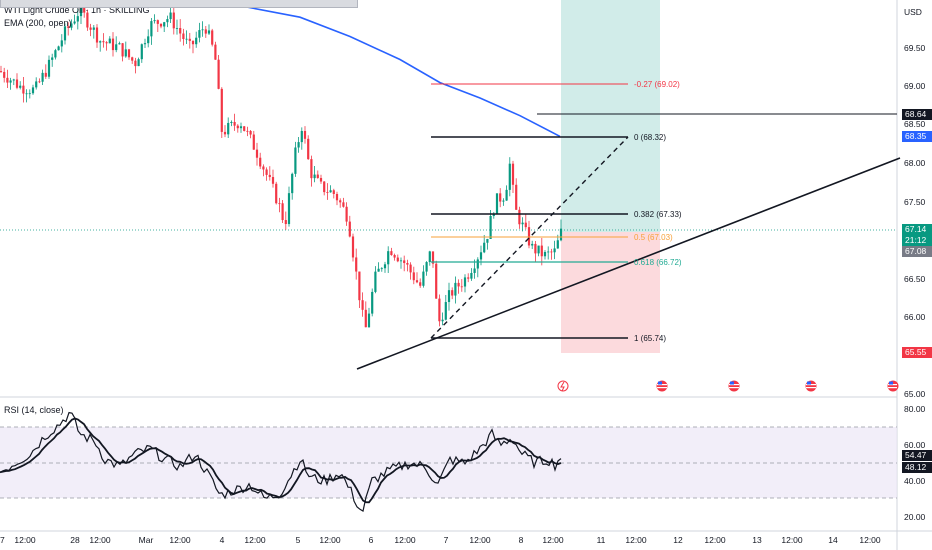 The image size is (932, 550). What do you see at coordinates (75, 540) in the screenshot?
I see `time-tick: 28` at bounding box center [75, 540].